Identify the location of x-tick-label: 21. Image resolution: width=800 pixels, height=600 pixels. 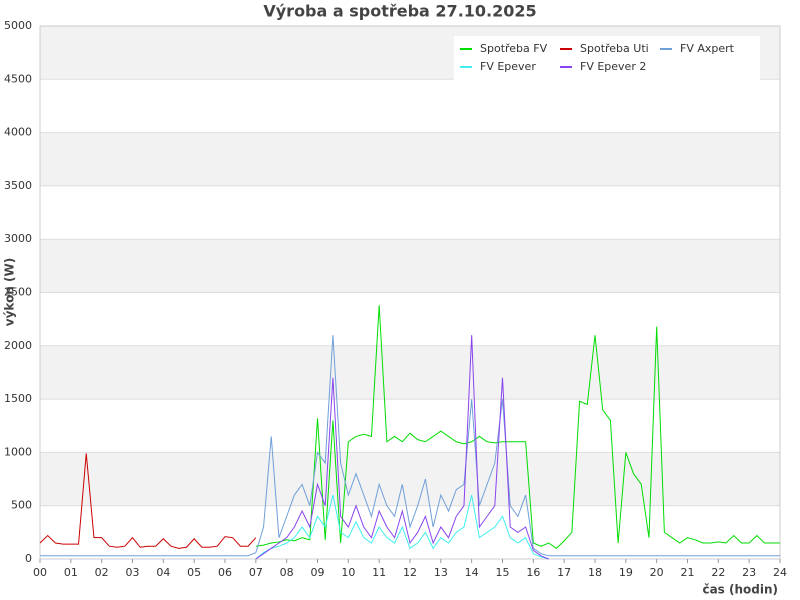
(688, 572).